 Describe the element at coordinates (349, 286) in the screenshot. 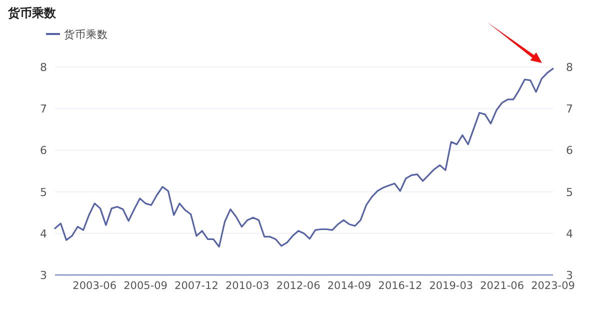

I see `x-tick-label: 2014-09` at that location.